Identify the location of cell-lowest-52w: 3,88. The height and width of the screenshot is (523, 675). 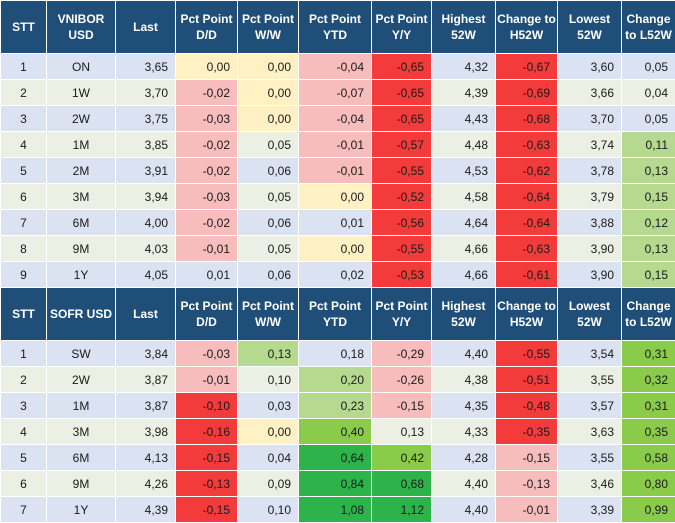
(590, 223).